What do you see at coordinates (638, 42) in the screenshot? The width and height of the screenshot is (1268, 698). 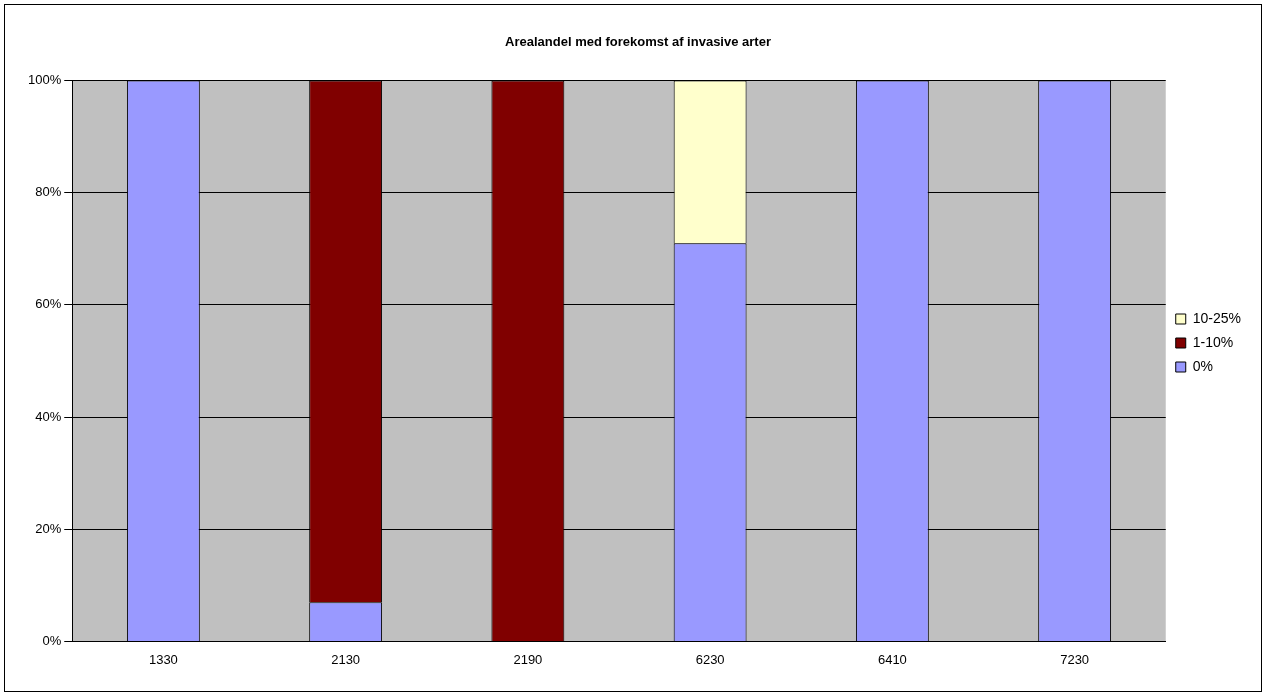 I see `chart-title: Arealandel med forekomst af invasive arter` at bounding box center [638, 42].